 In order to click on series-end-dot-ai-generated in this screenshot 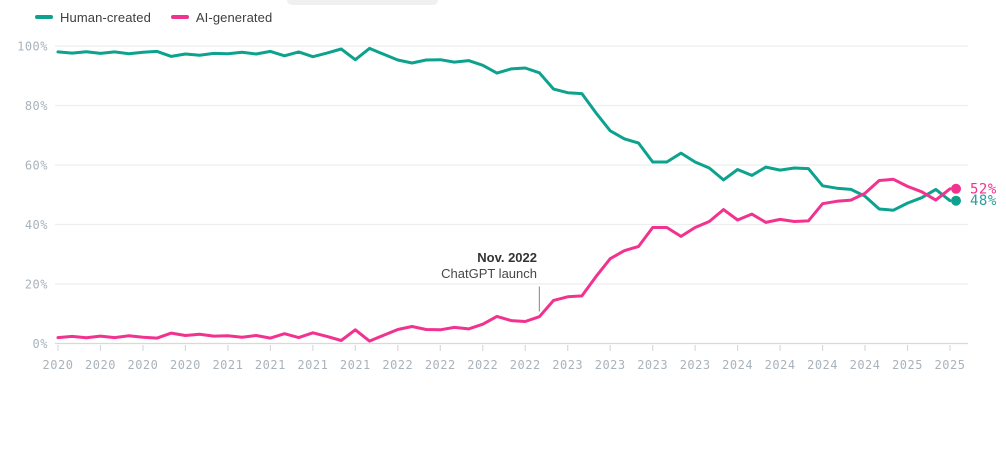, I will do `click(956, 188)`.